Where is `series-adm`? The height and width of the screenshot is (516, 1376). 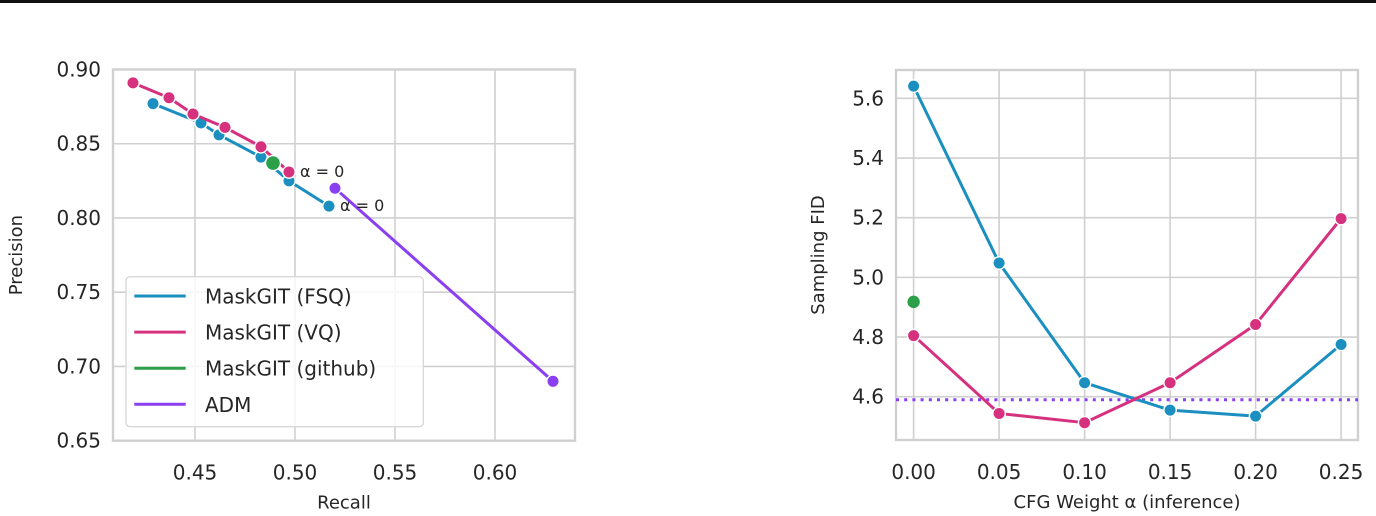 series-adm is located at coordinates (444, 285).